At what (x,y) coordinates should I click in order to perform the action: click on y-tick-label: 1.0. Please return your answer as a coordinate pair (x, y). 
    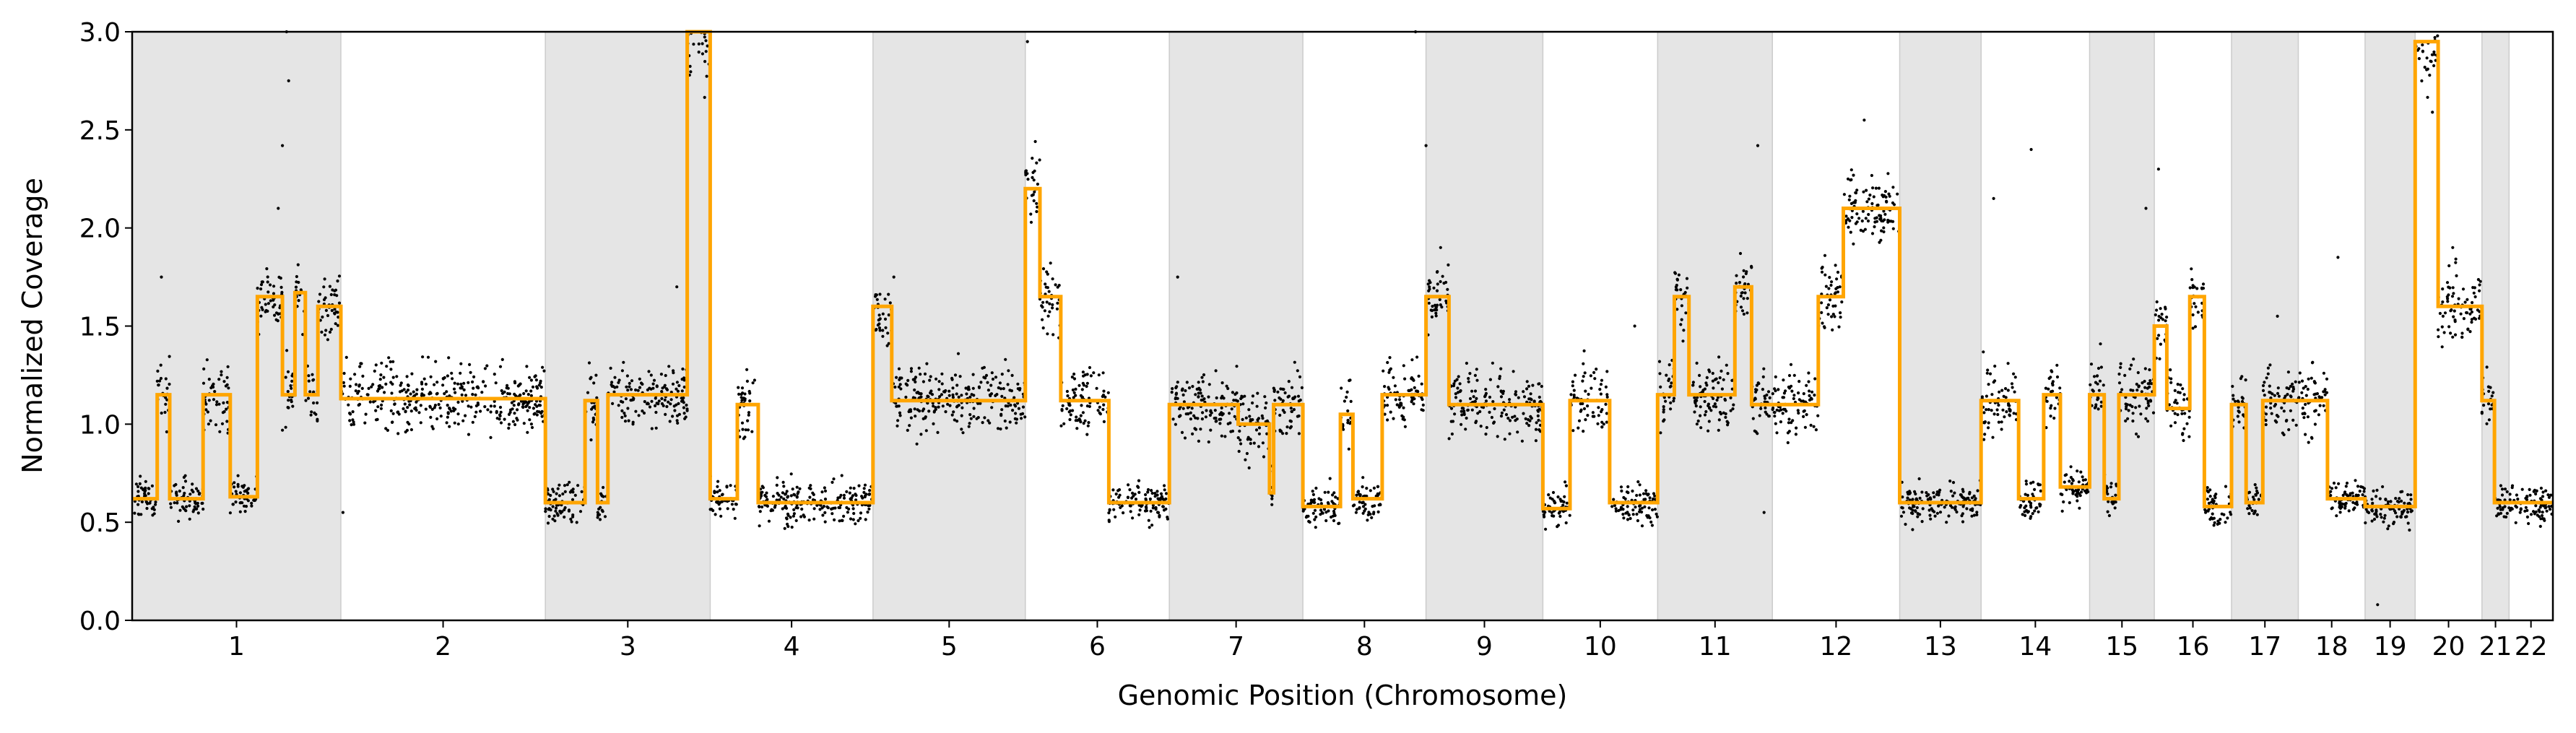
    Looking at the image, I should click on (100, 425).